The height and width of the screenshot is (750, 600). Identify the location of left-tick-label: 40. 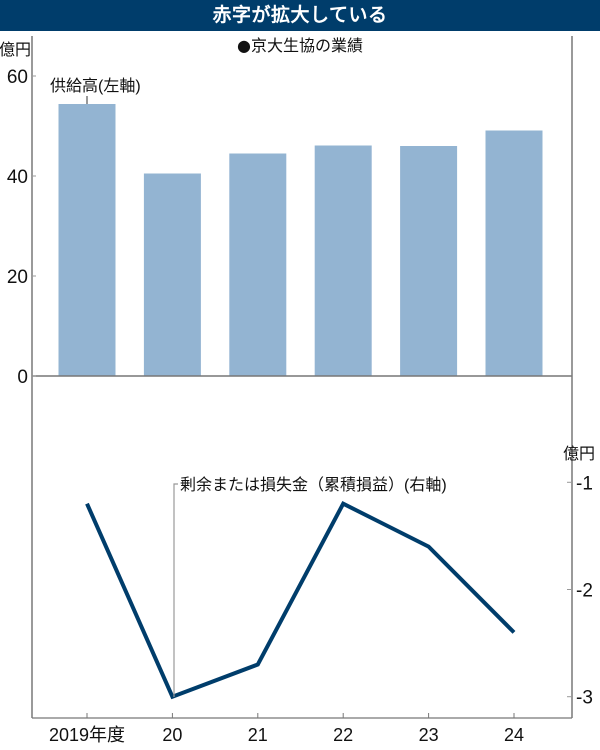
(17, 177).